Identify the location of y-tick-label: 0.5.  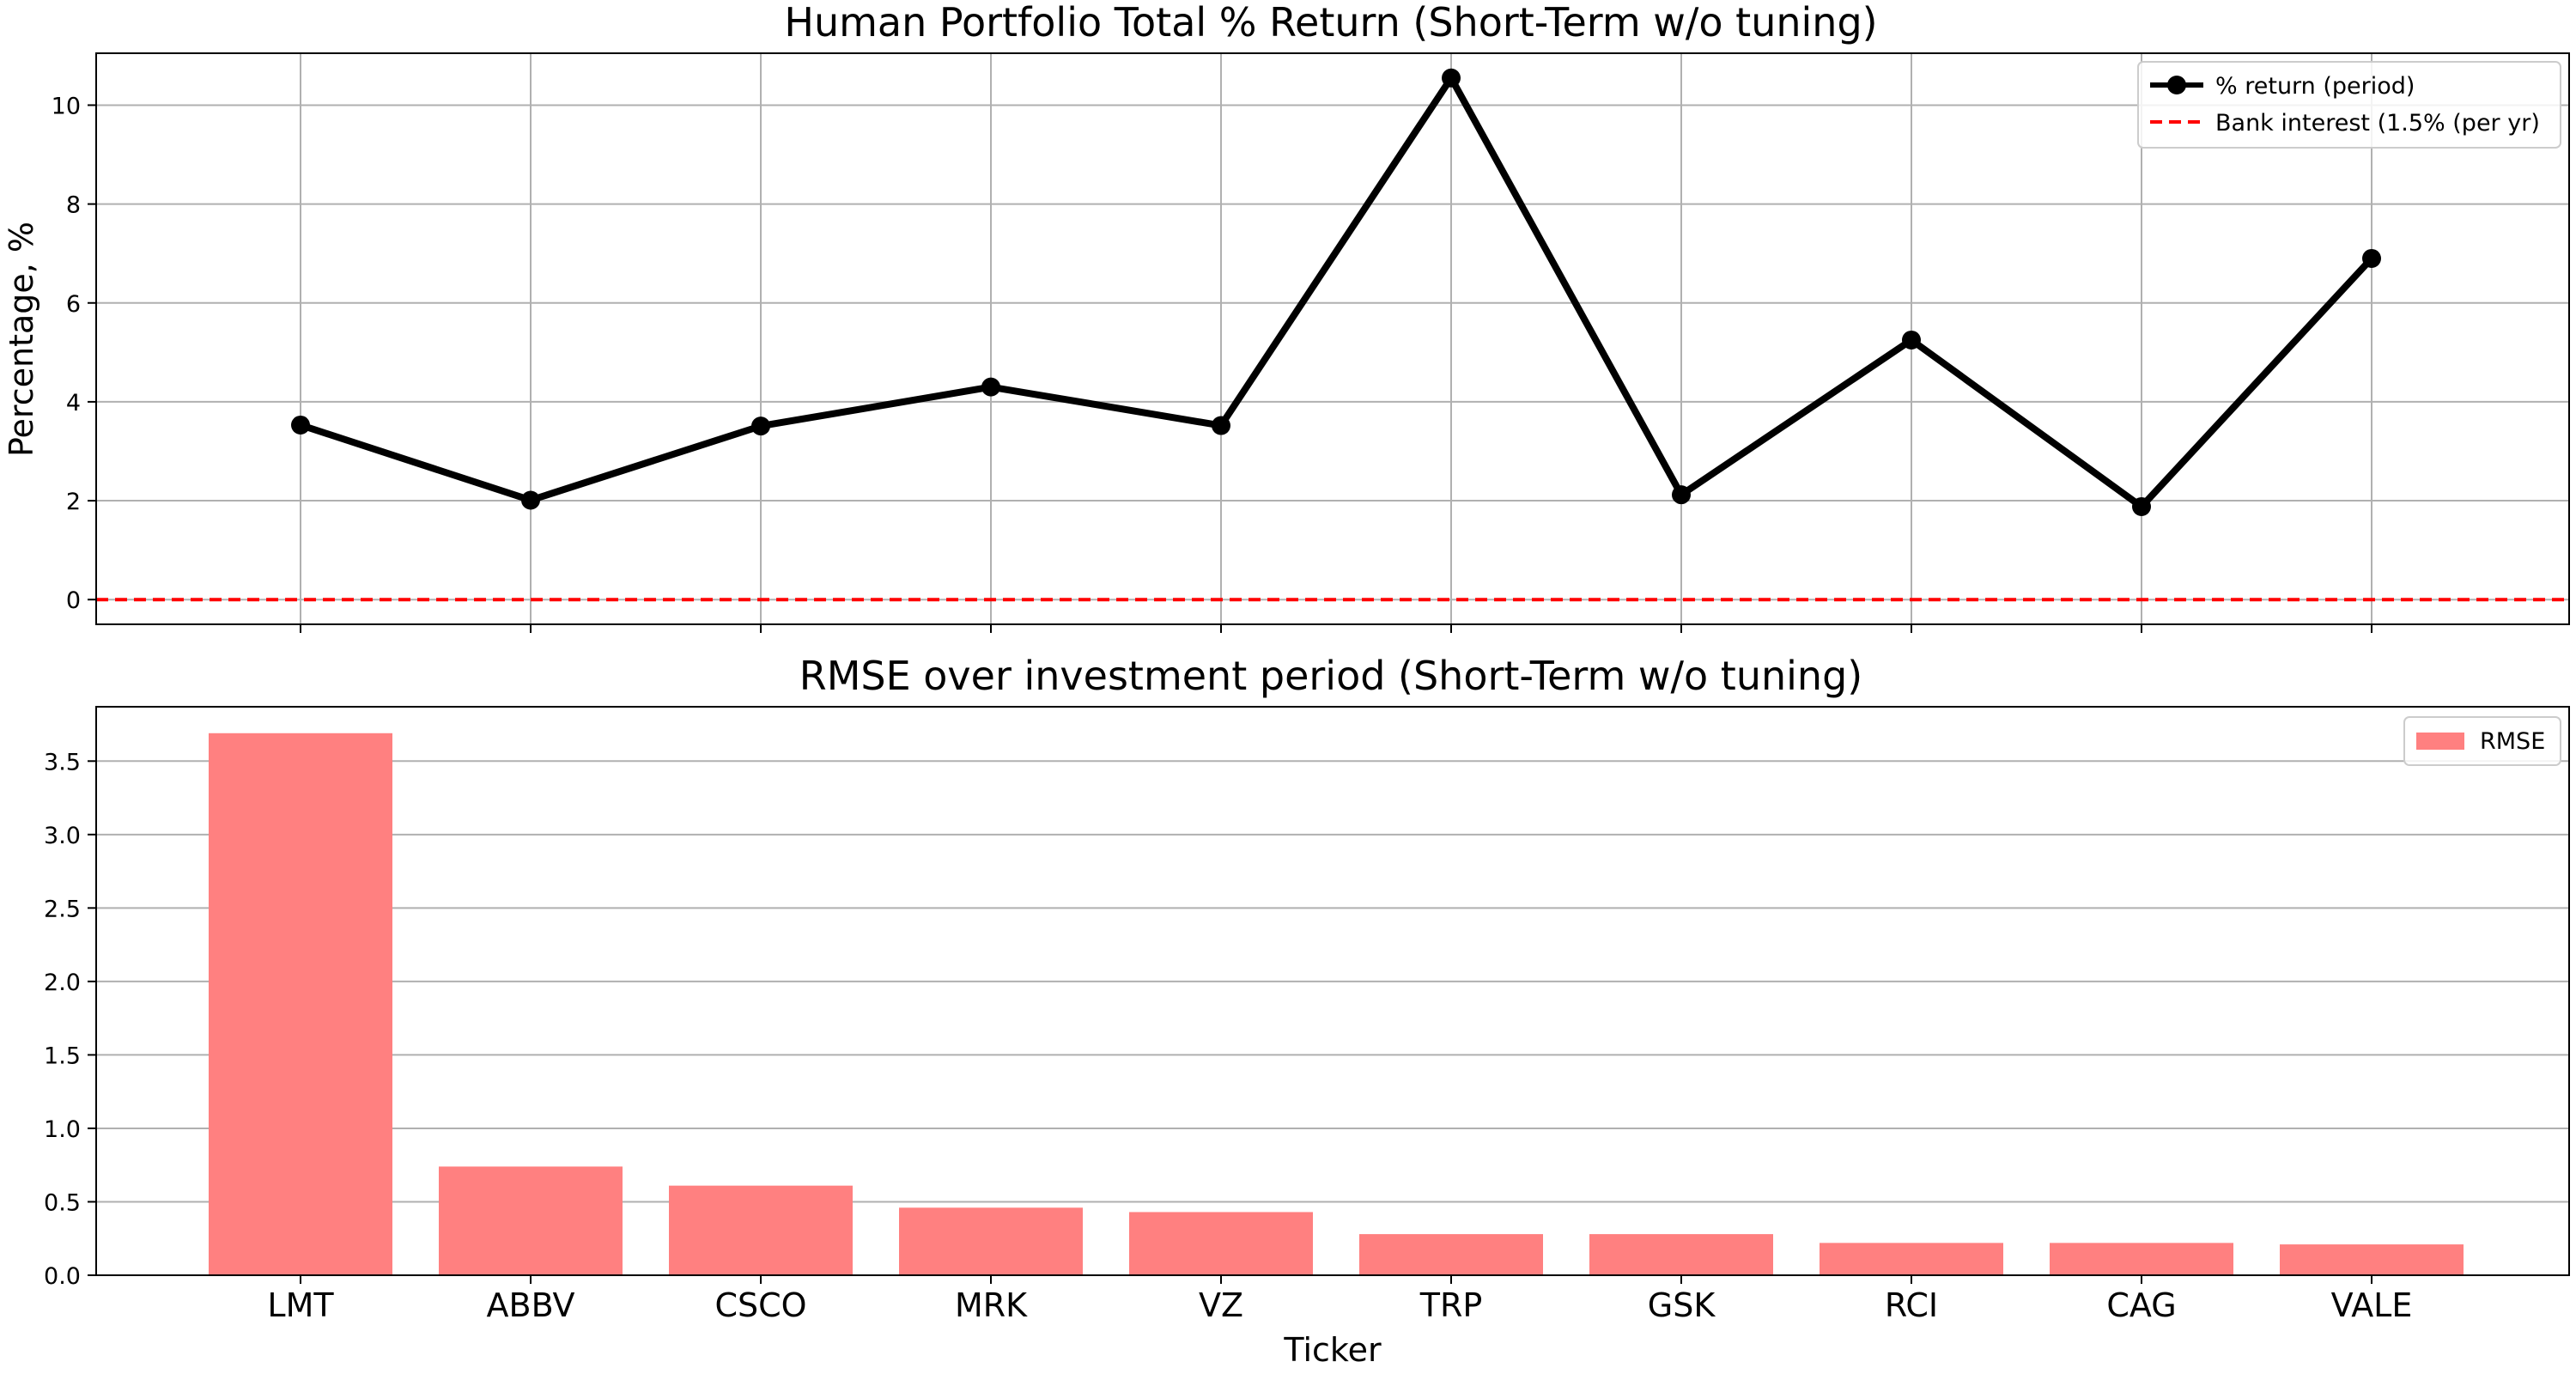
(62, 1202).